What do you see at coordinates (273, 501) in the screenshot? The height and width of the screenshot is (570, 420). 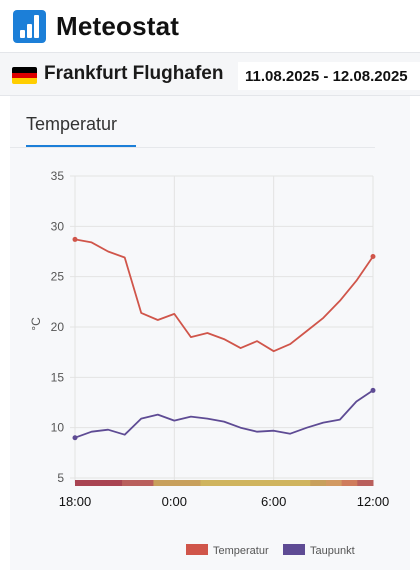 I see `x-tick-label: 6:00` at bounding box center [273, 501].